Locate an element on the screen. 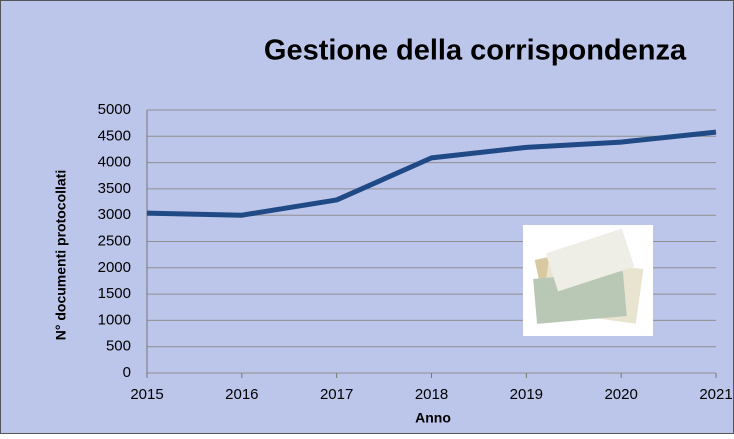 Image resolution: width=734 pixels, height=439 pixels. x-tick-label: 2016 is located at coordinates (241, 394).